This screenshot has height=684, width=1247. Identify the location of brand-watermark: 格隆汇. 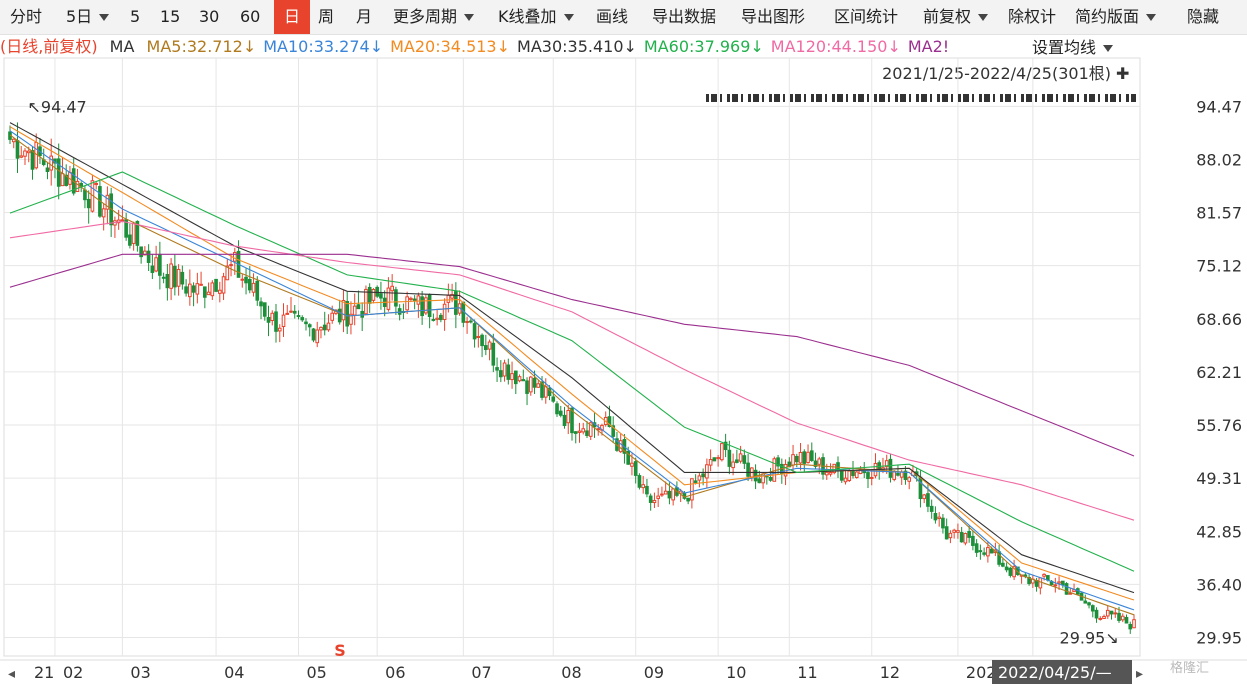
(1190, 668).